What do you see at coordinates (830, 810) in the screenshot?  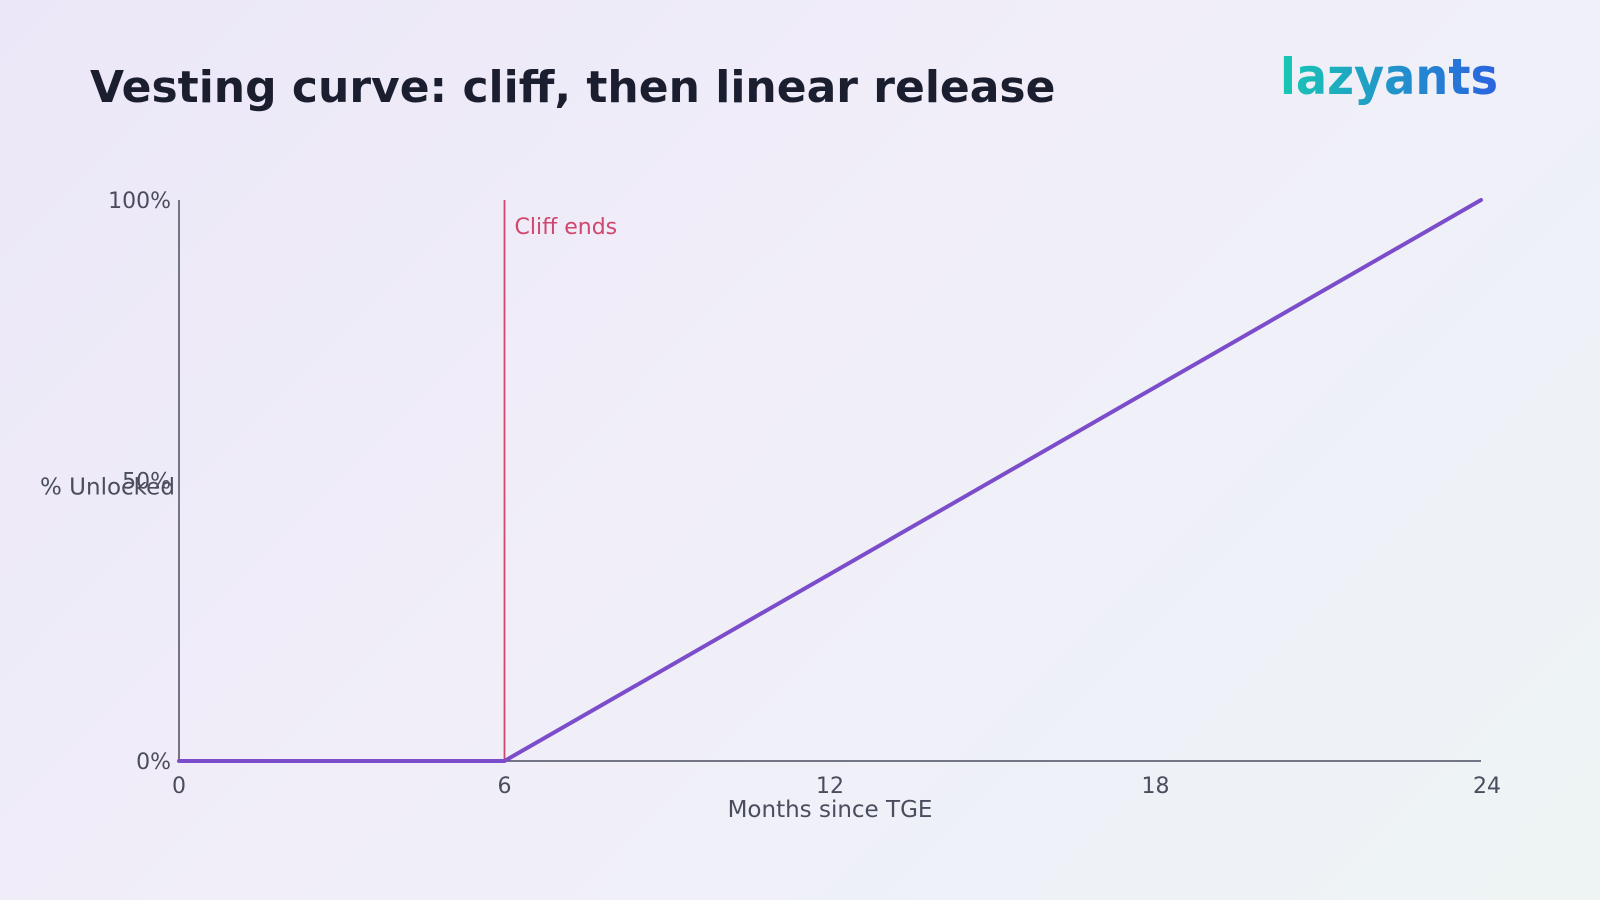 I see `x-axis-title: Months since TGE` at bounding box center [830, 810].